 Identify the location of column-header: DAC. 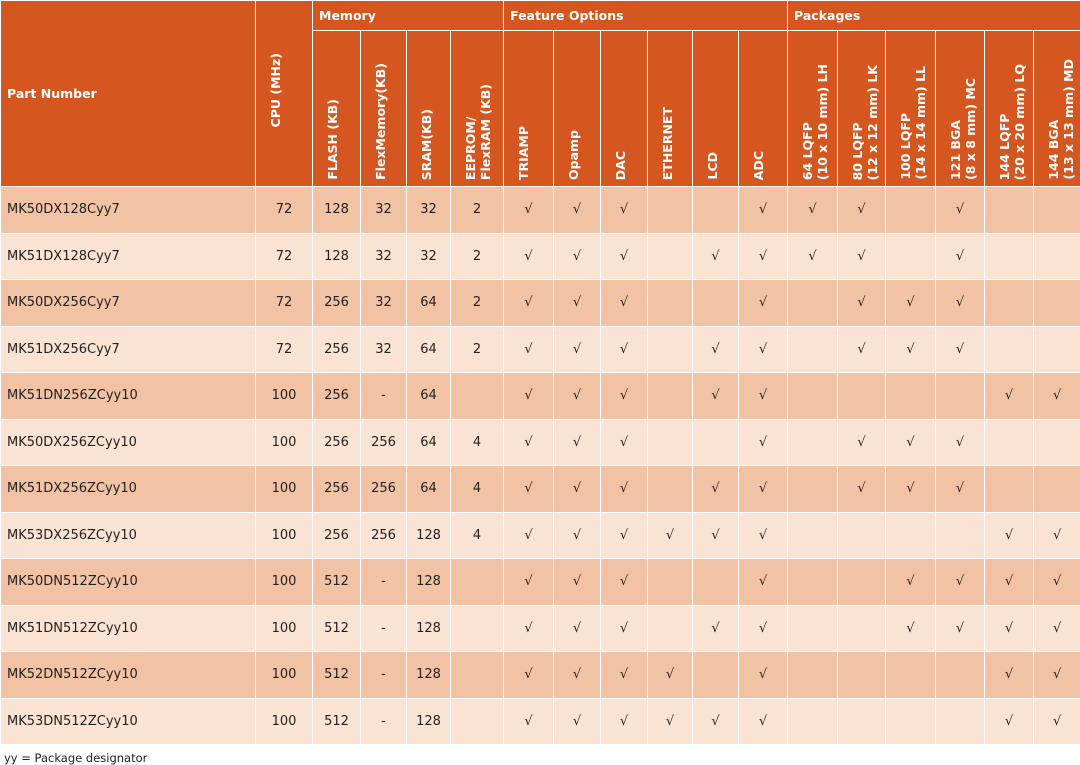
(624, 109).